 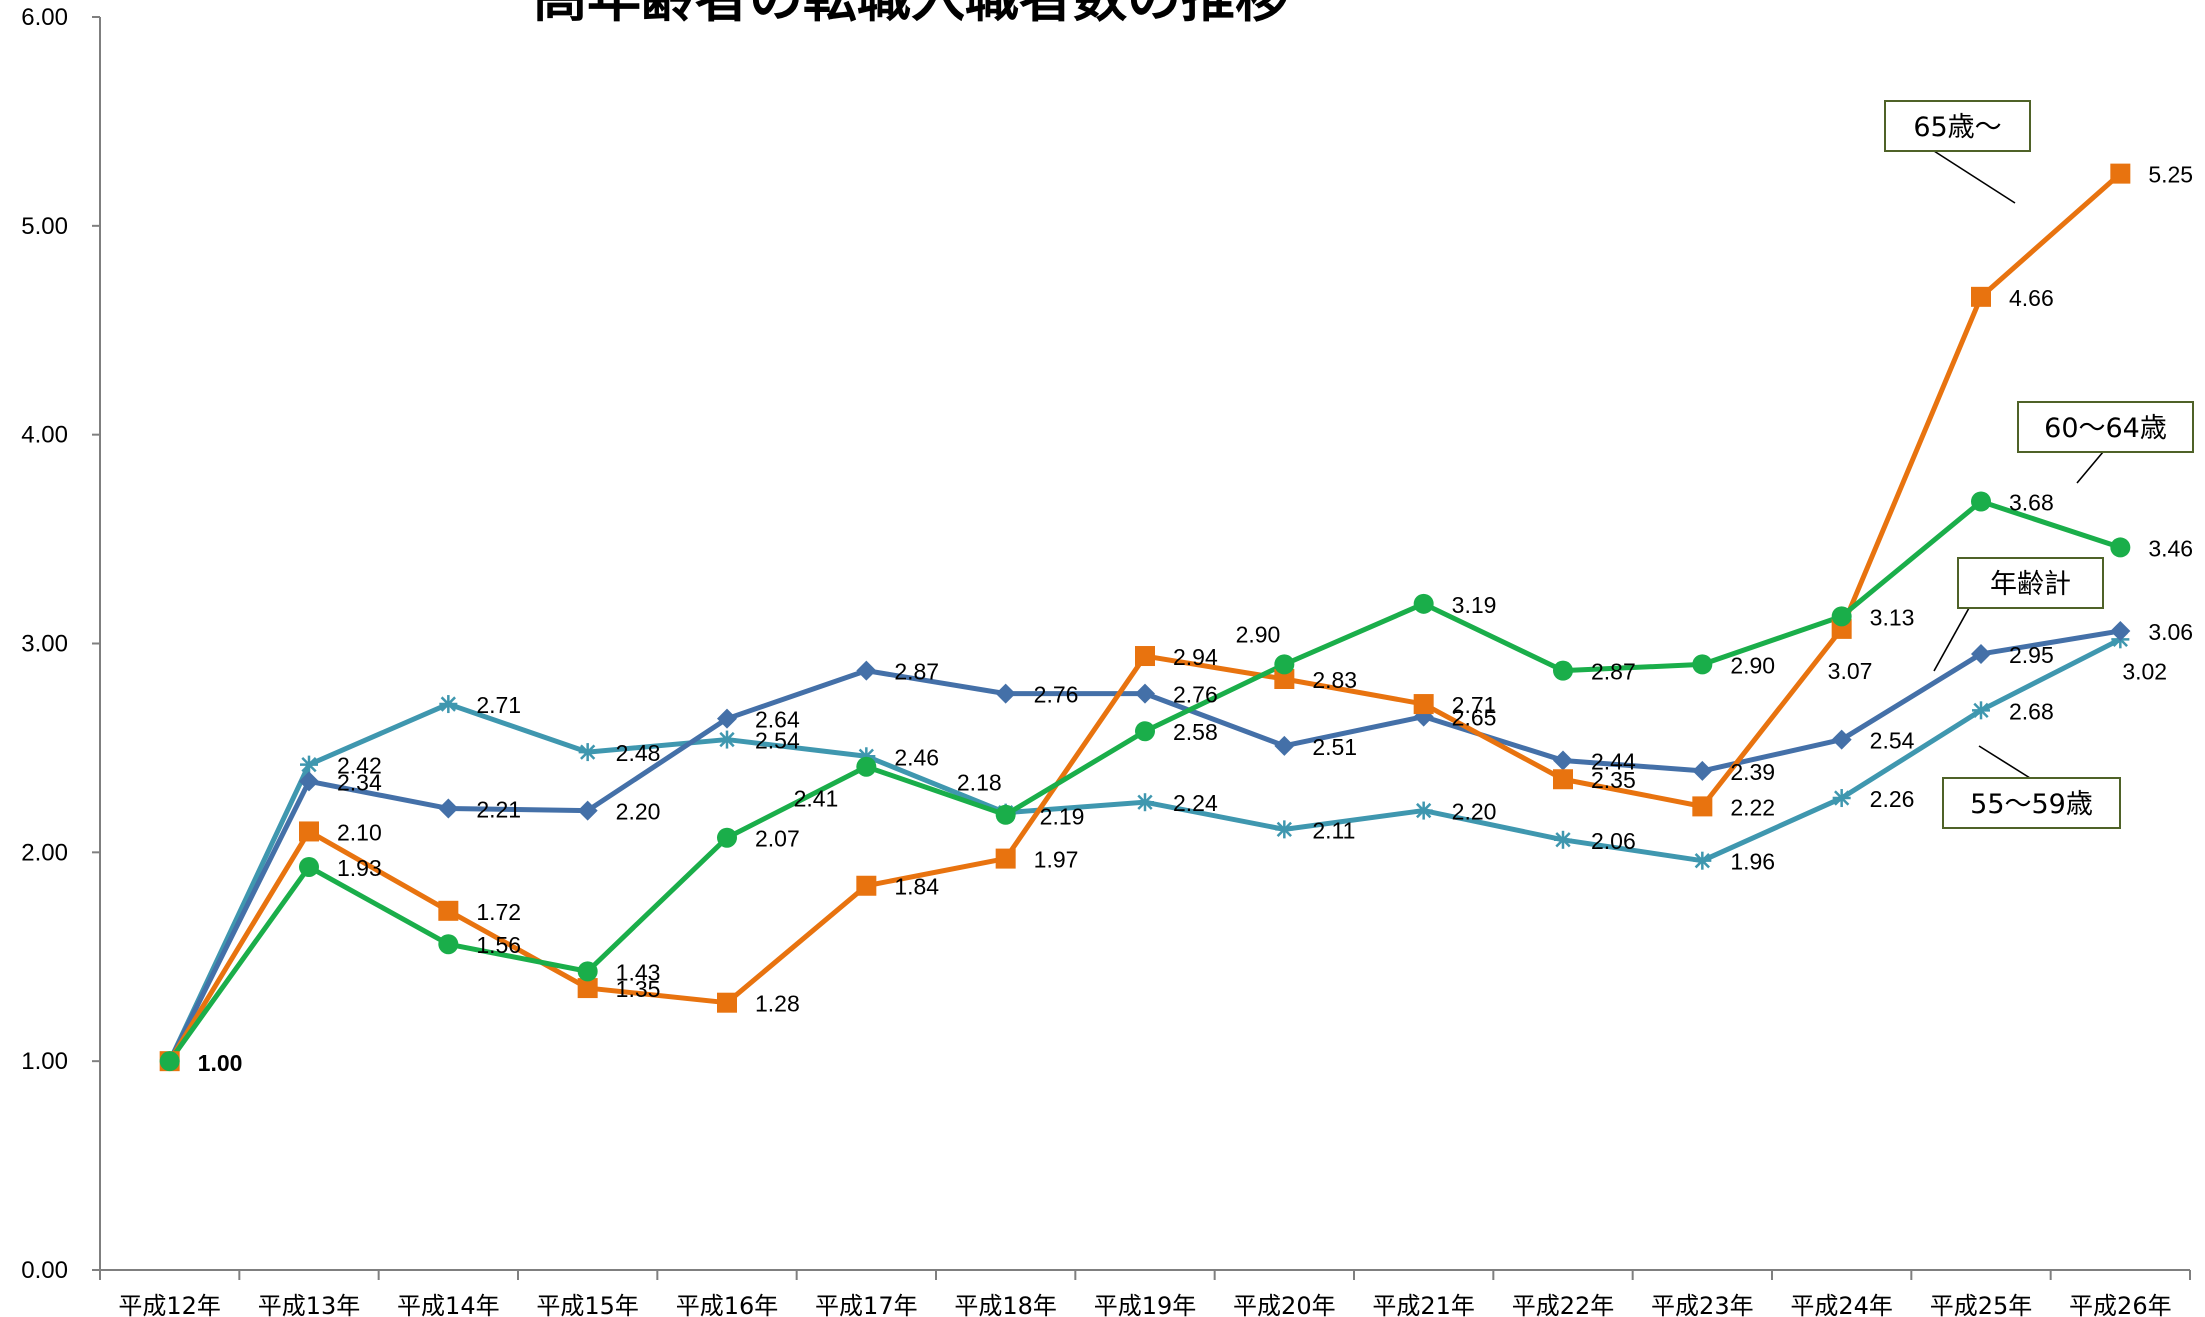 What do you see at coordinates (587, 1304) in the screenshot?
I see `x-tick-label: 平成15年` at bounding box center [587, 1304].